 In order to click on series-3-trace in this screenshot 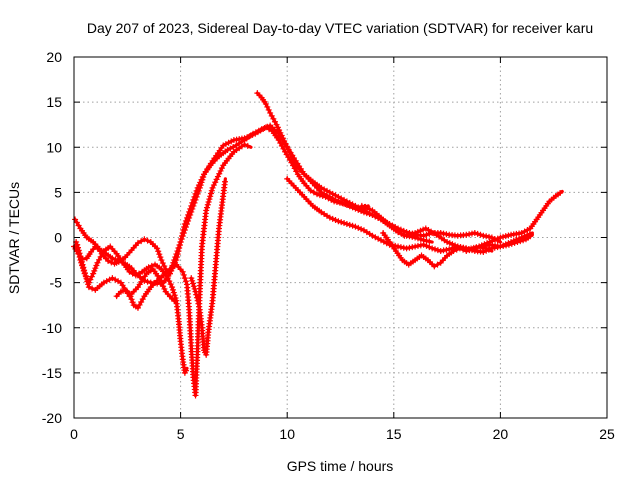, I will do `click(131, 307)`.